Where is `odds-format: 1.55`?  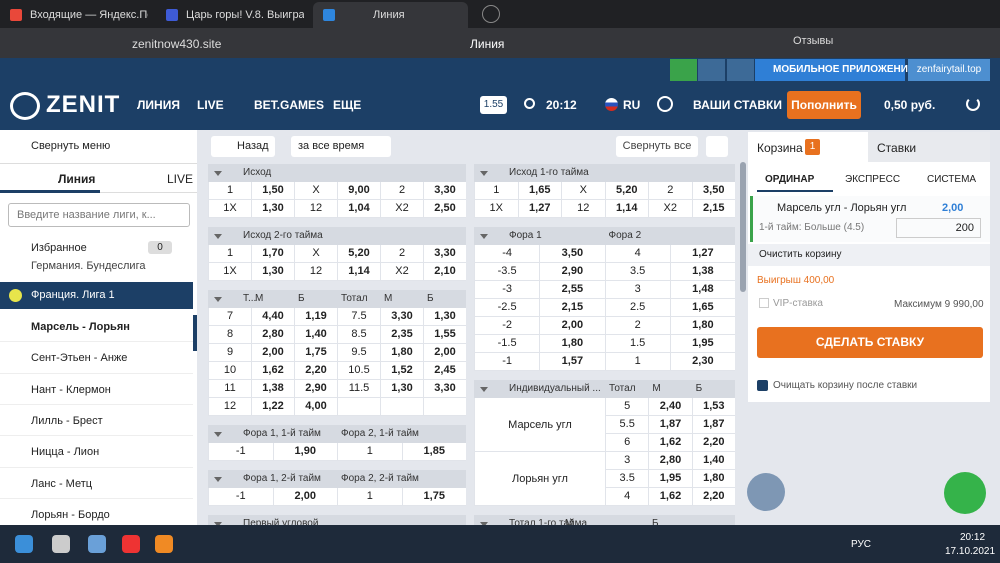 odds-format: 1.55 is located at coordinates (493, 105).